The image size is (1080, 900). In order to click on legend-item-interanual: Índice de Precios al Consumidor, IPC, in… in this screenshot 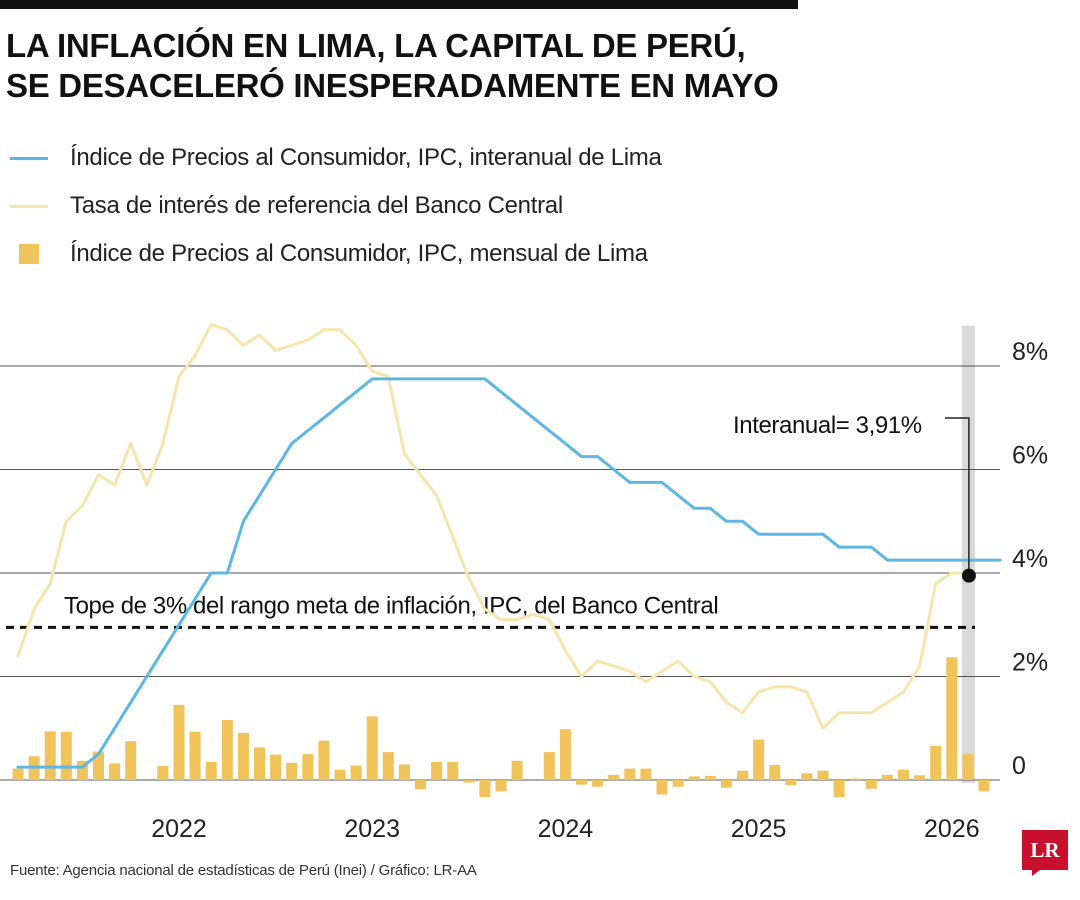, I will do `click(460, 158)`.